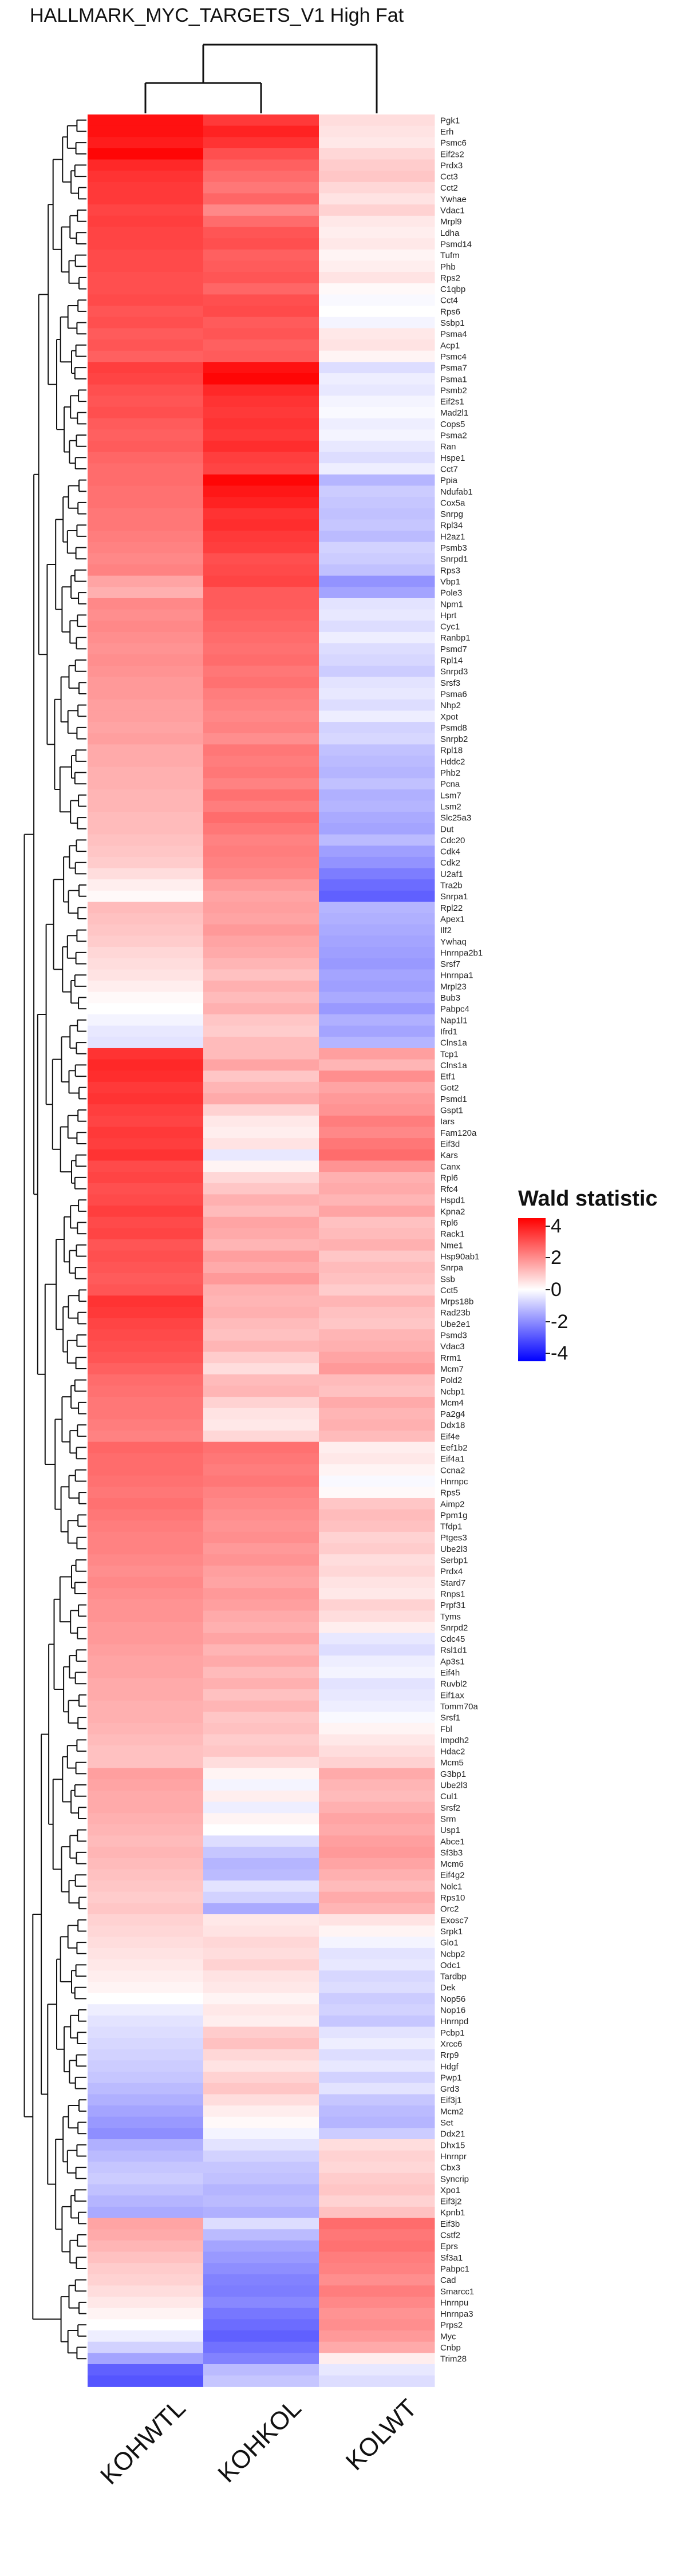  I want to click on row-label: Snrpa1, so click(454, 897).